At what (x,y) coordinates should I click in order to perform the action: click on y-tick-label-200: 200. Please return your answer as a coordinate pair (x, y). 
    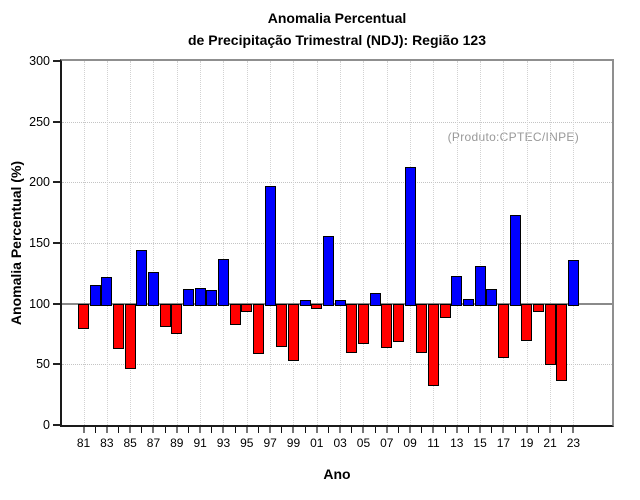
    Looking at the image, I should click on (39, 182).